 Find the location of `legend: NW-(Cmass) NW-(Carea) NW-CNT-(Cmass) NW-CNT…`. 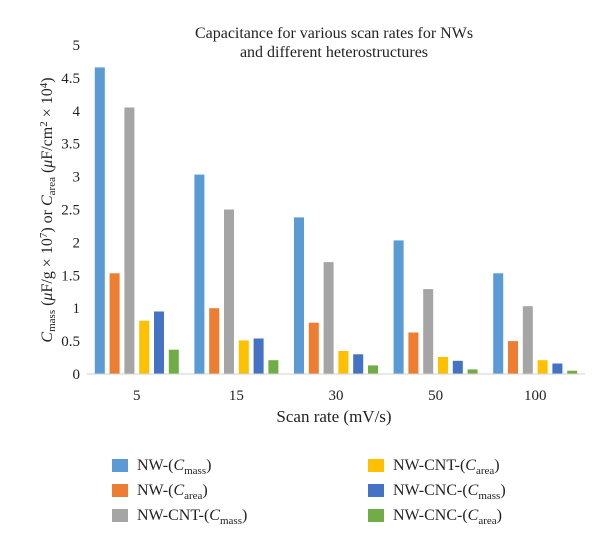

legend: NW-(Cmass) NW-(Carea) NW-CNT-(Cmass) NW-CNT… is located at coordinates (309, 492).